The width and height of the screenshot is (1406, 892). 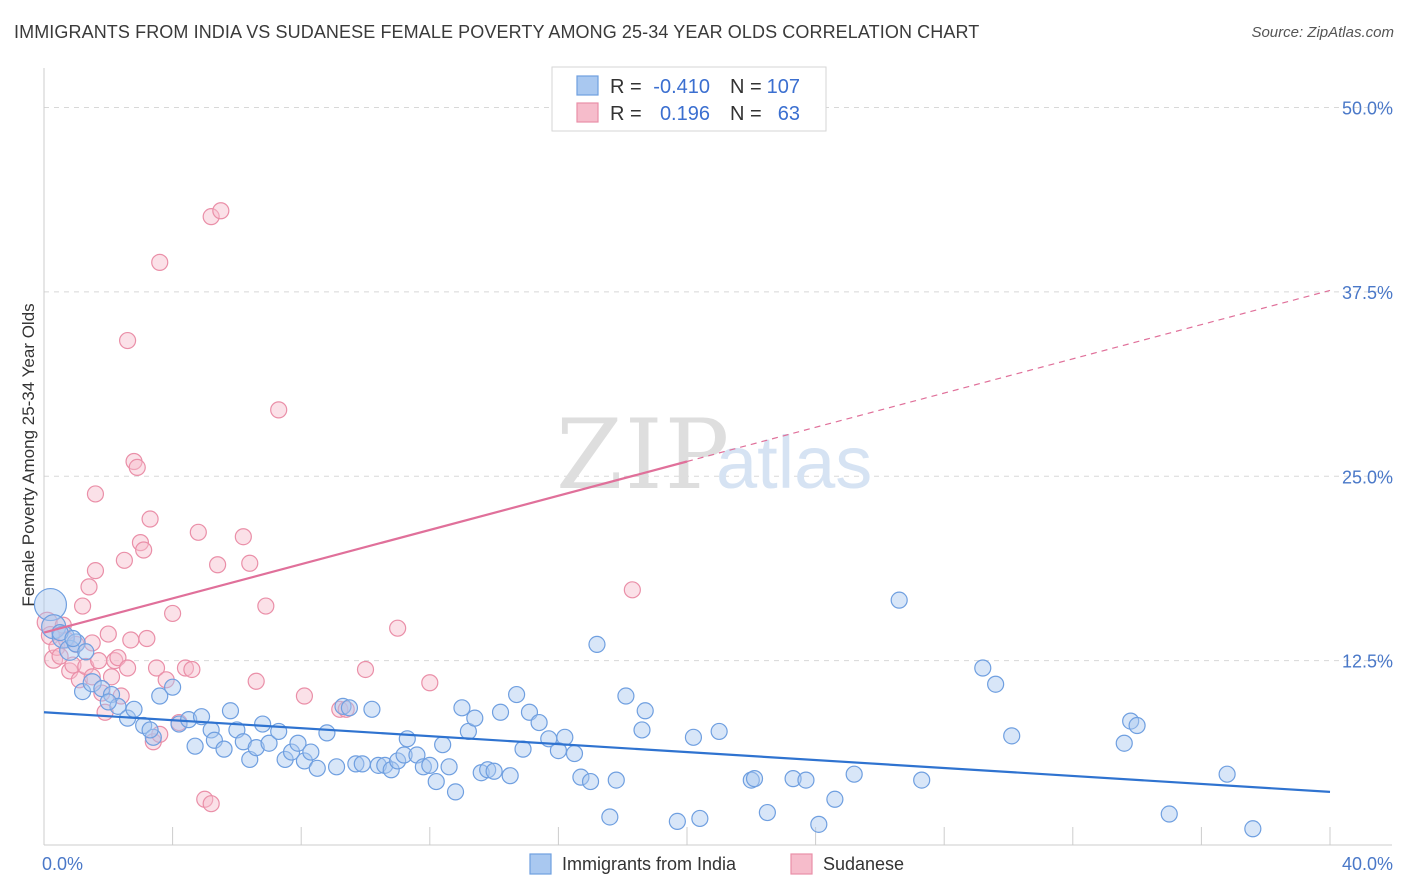 What do you see at coordinates (789, 114) in the screenshot?
I see `legend-n-value-sudanese: 63` at bounding box center [789, 114].